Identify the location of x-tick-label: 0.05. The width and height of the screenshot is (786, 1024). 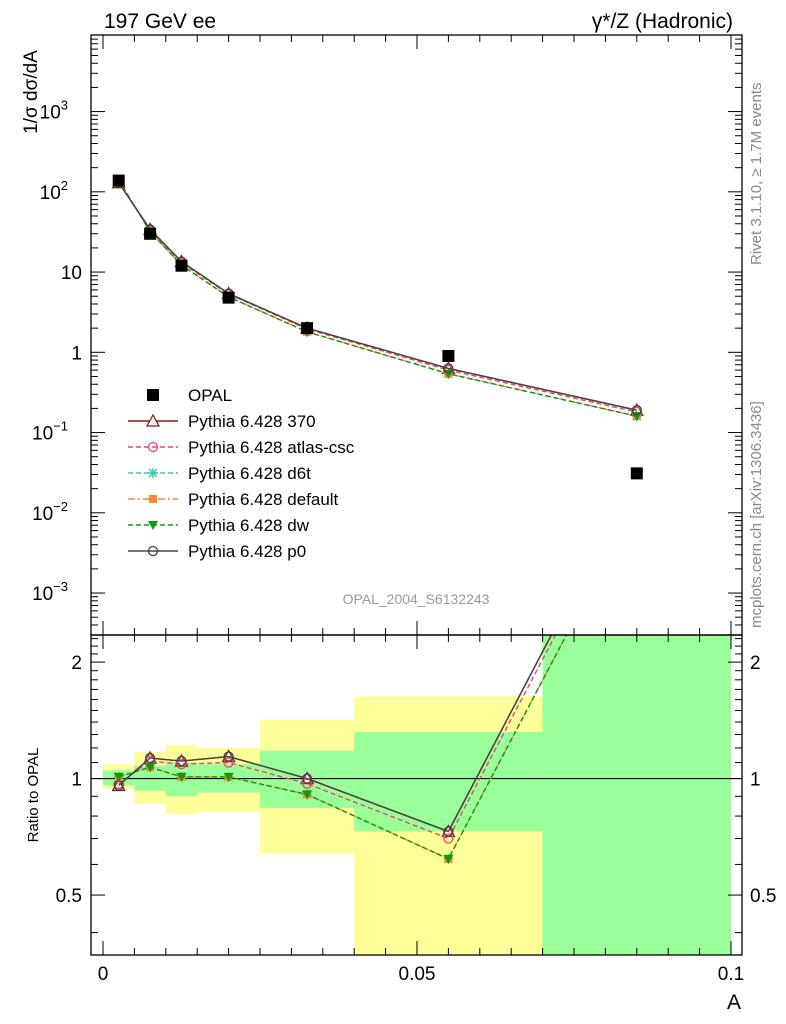
(417, 974).